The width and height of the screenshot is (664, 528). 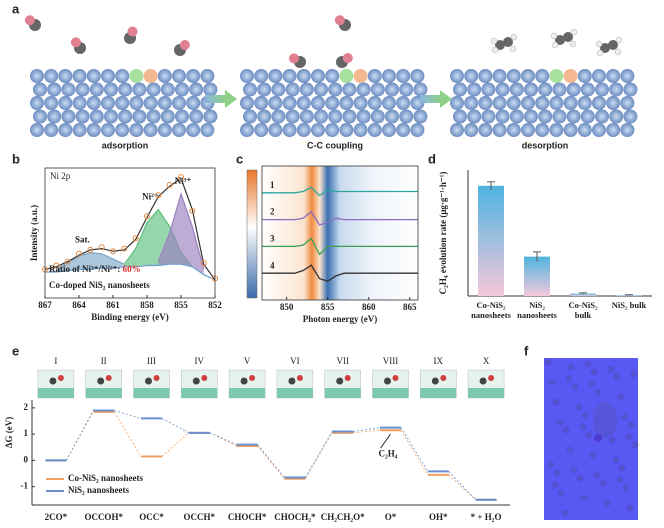 What do you see at coordinates (60, 176) in the screenshot?
I see `panel-title: Ni 2p` at bounding box center [60, 176].